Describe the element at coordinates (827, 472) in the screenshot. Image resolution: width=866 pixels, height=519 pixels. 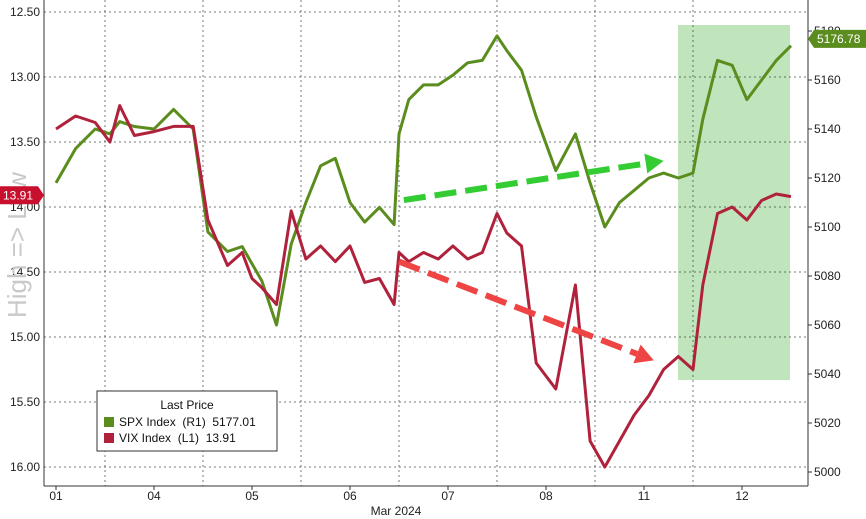
I see `right-tick-label: 5000` at that location.